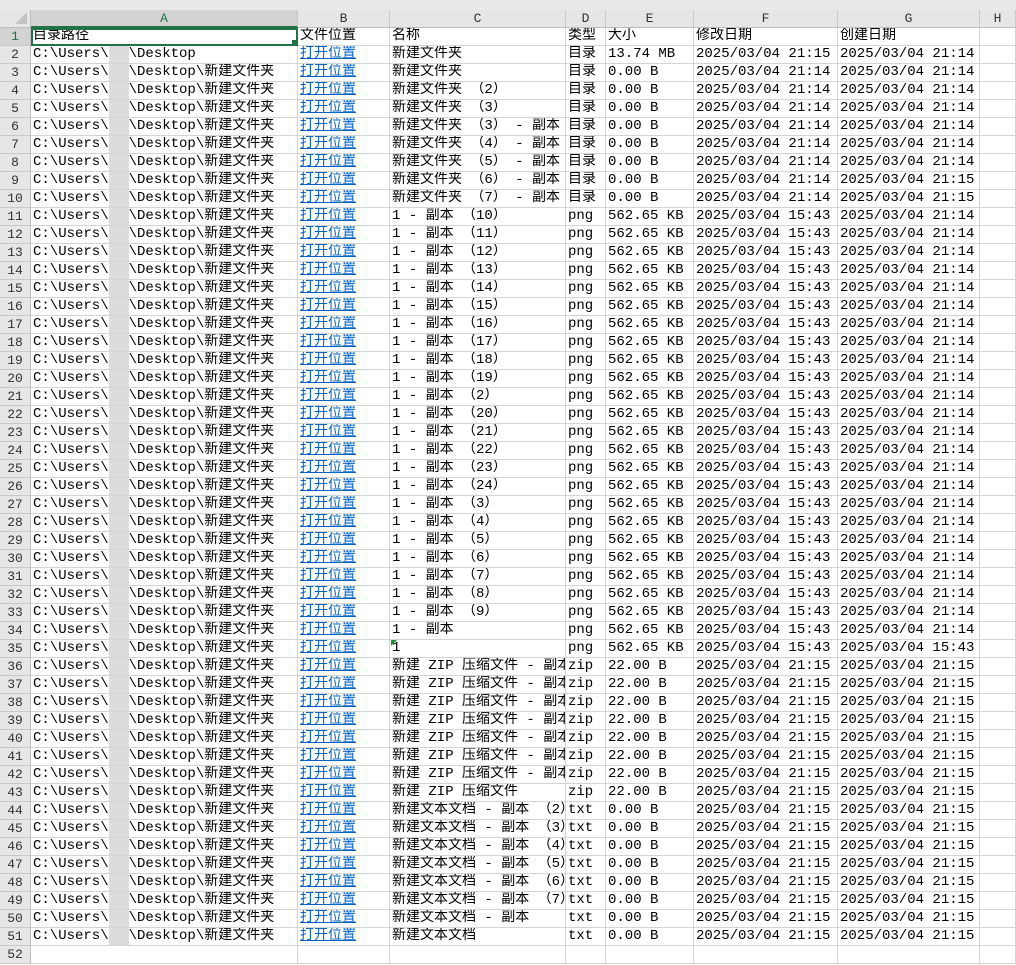  I want to click on cell-C45: 新建文本文档 - 副本 （3）, so click(478, 829).